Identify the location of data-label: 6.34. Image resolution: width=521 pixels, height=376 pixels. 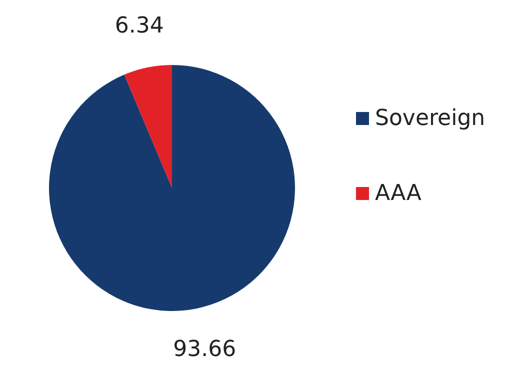
(139, 25).